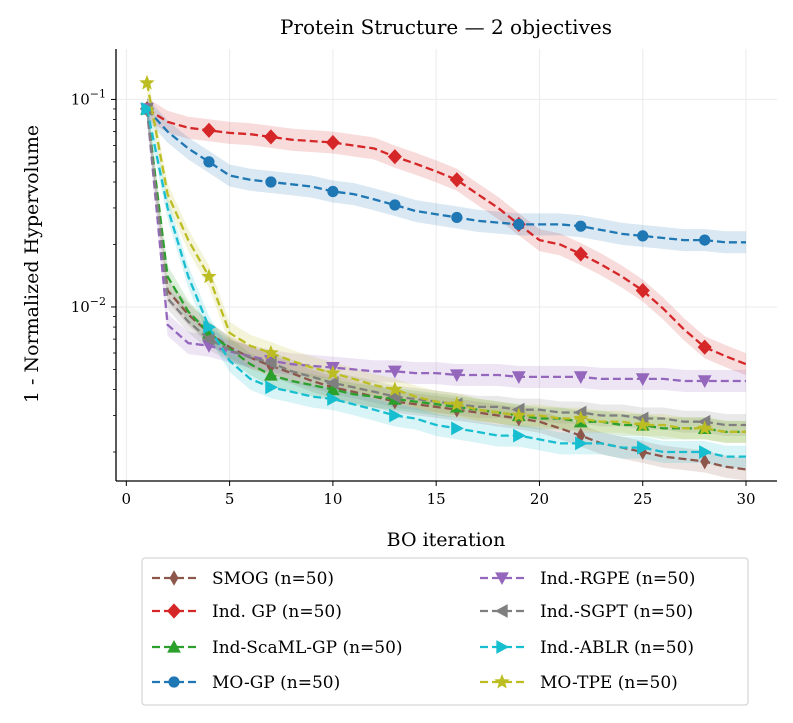  I want to click on legend-label: Ind.-ABLR (n=50), so click(617, 648).